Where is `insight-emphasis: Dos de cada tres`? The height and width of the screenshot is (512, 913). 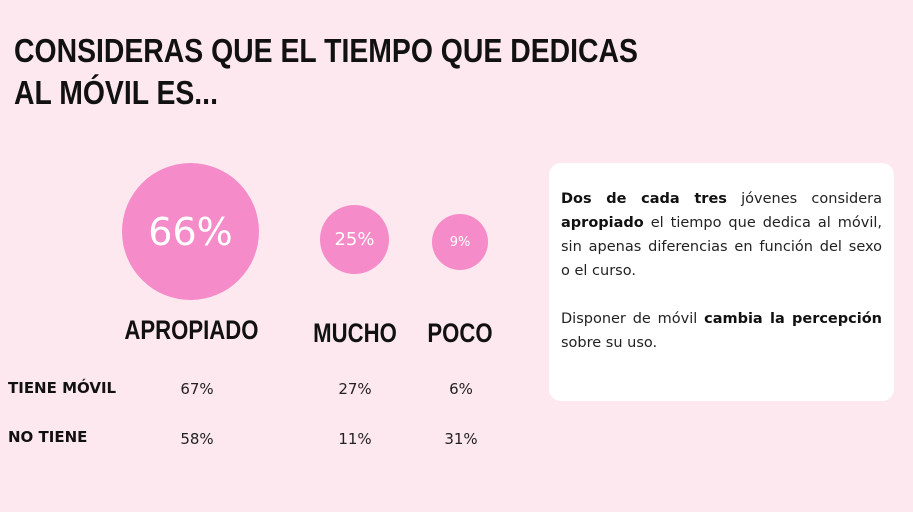
insight-emphasis: Dos de cada tres is located at coordinates (644, 199).